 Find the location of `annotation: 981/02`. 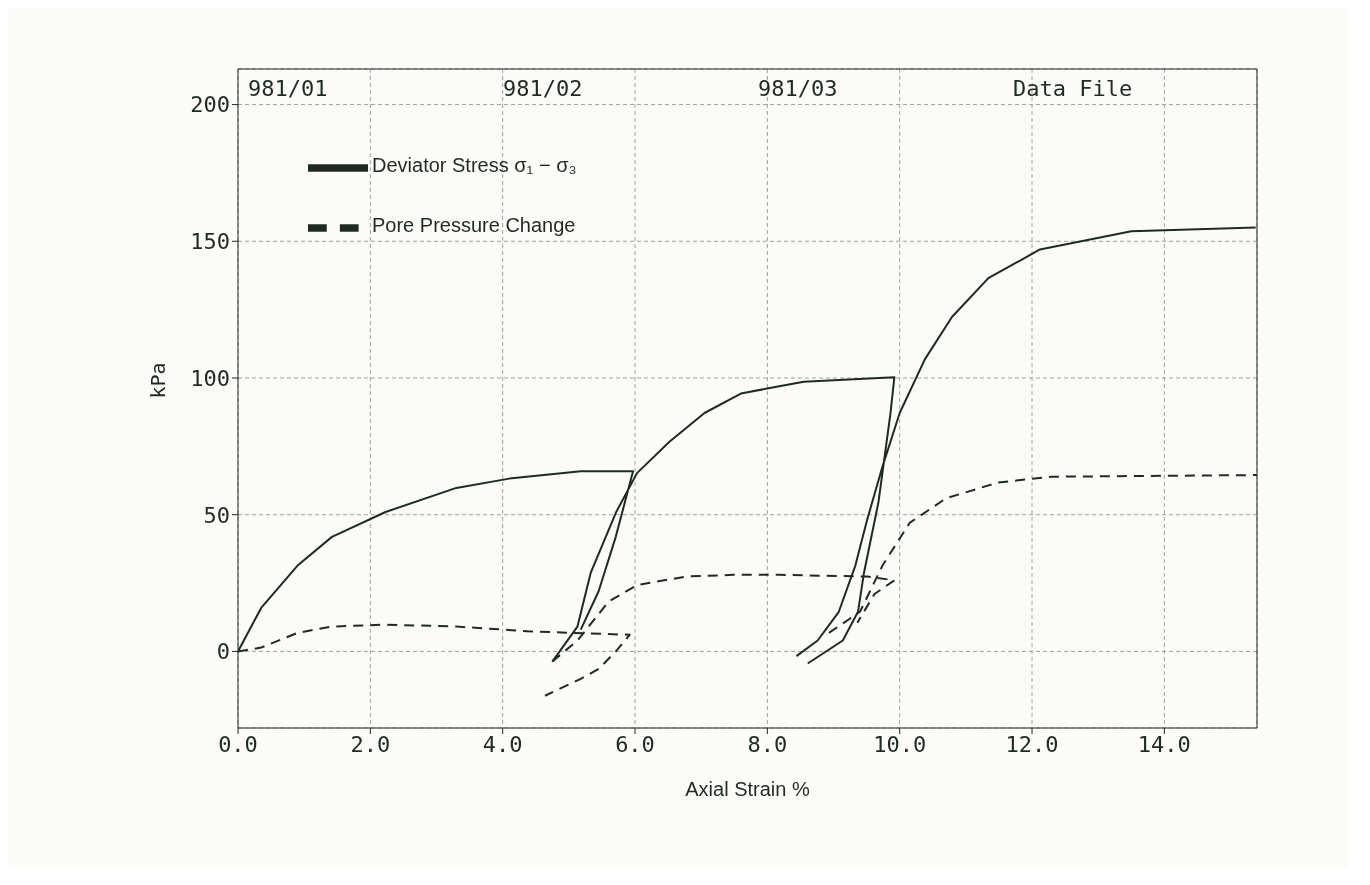

annotation: 981/02 is located at coordinates (543, 88).